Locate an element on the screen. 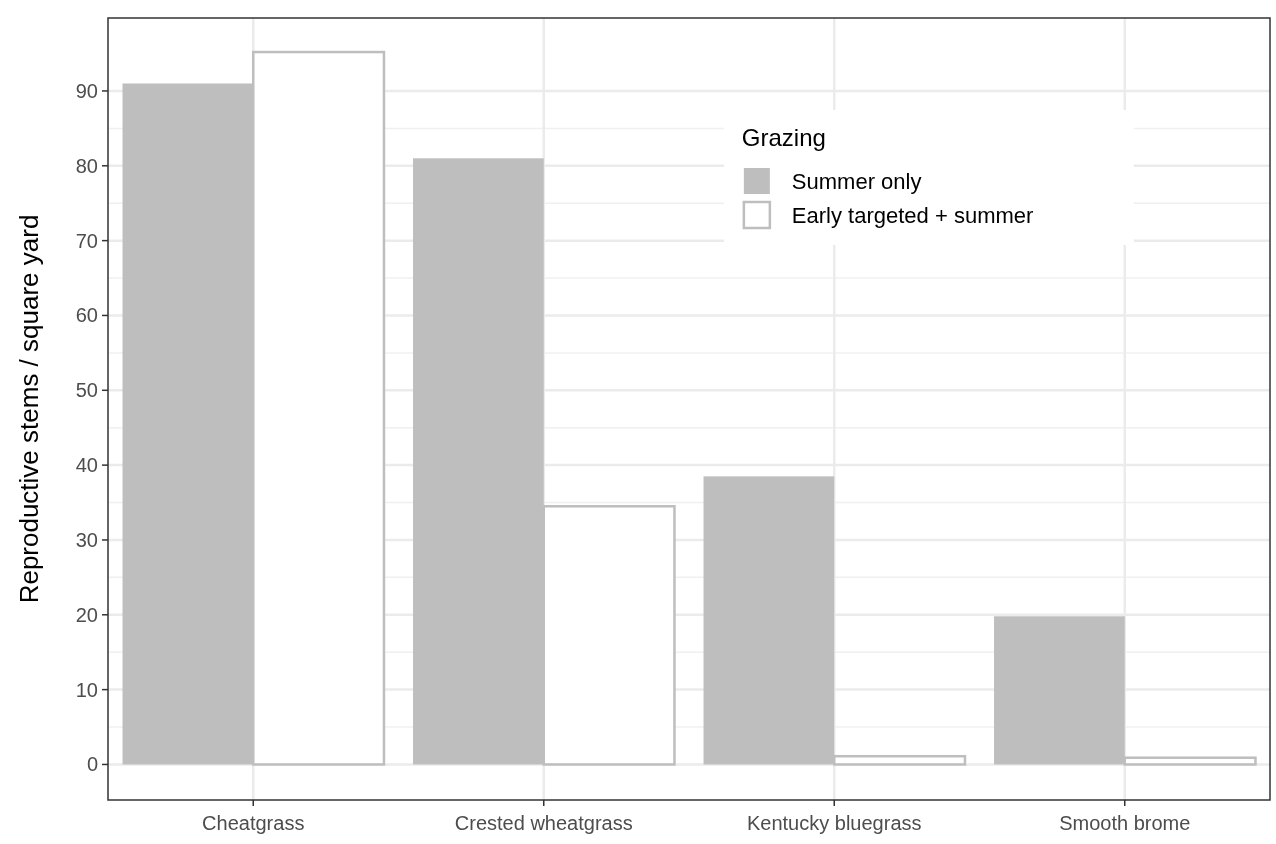 This screenshot has width=1276, height=844. legend-label: Early targeted + summer is located at coordinates (912, 215).